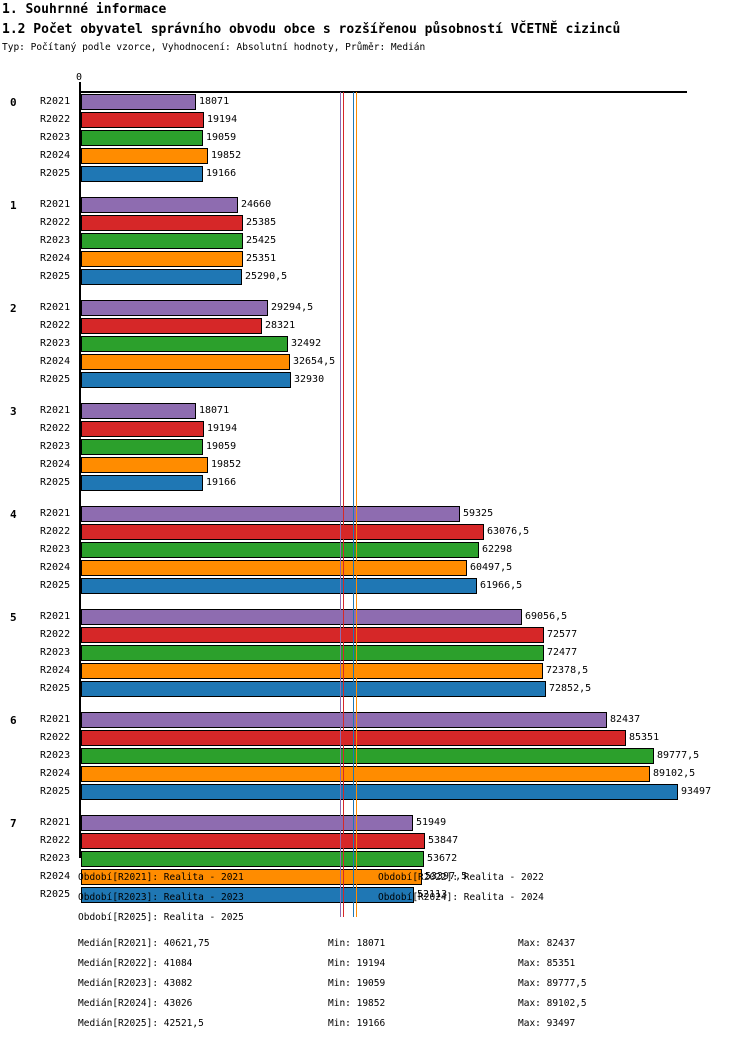 This screenshot has width=750, height=1040. I want to click on bar-row: R2025 72852,5, so click(375, 689).